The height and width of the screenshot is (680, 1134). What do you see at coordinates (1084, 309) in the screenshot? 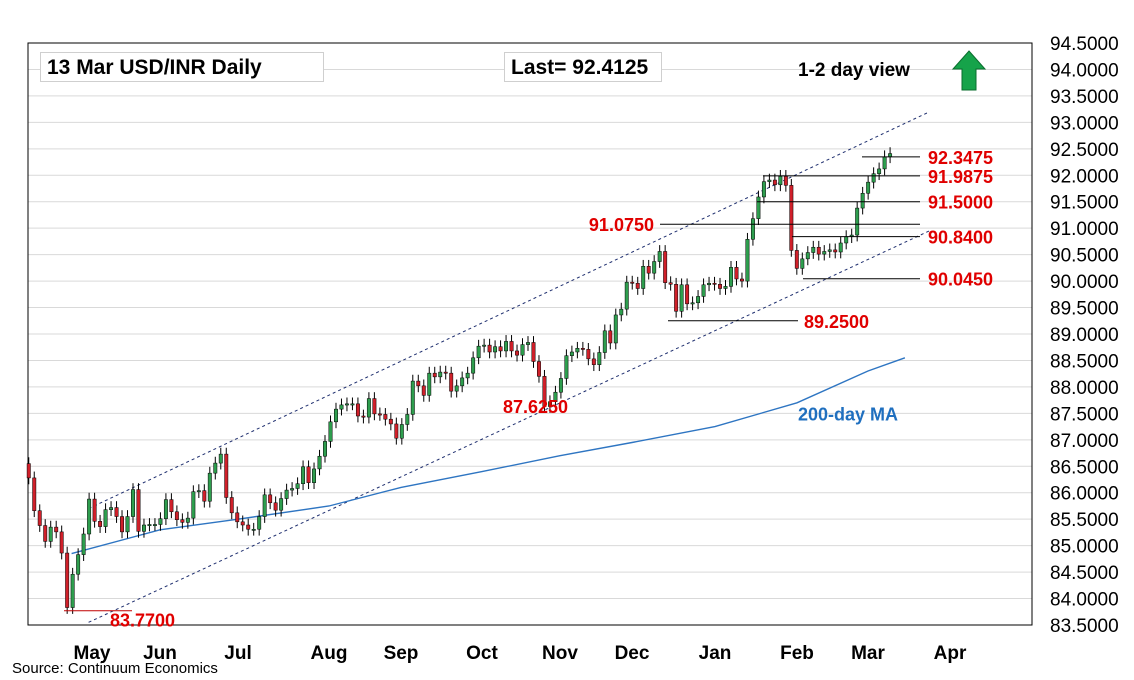
I see `y-tick-label: 89.5000` at bounding box center [1084, 309].